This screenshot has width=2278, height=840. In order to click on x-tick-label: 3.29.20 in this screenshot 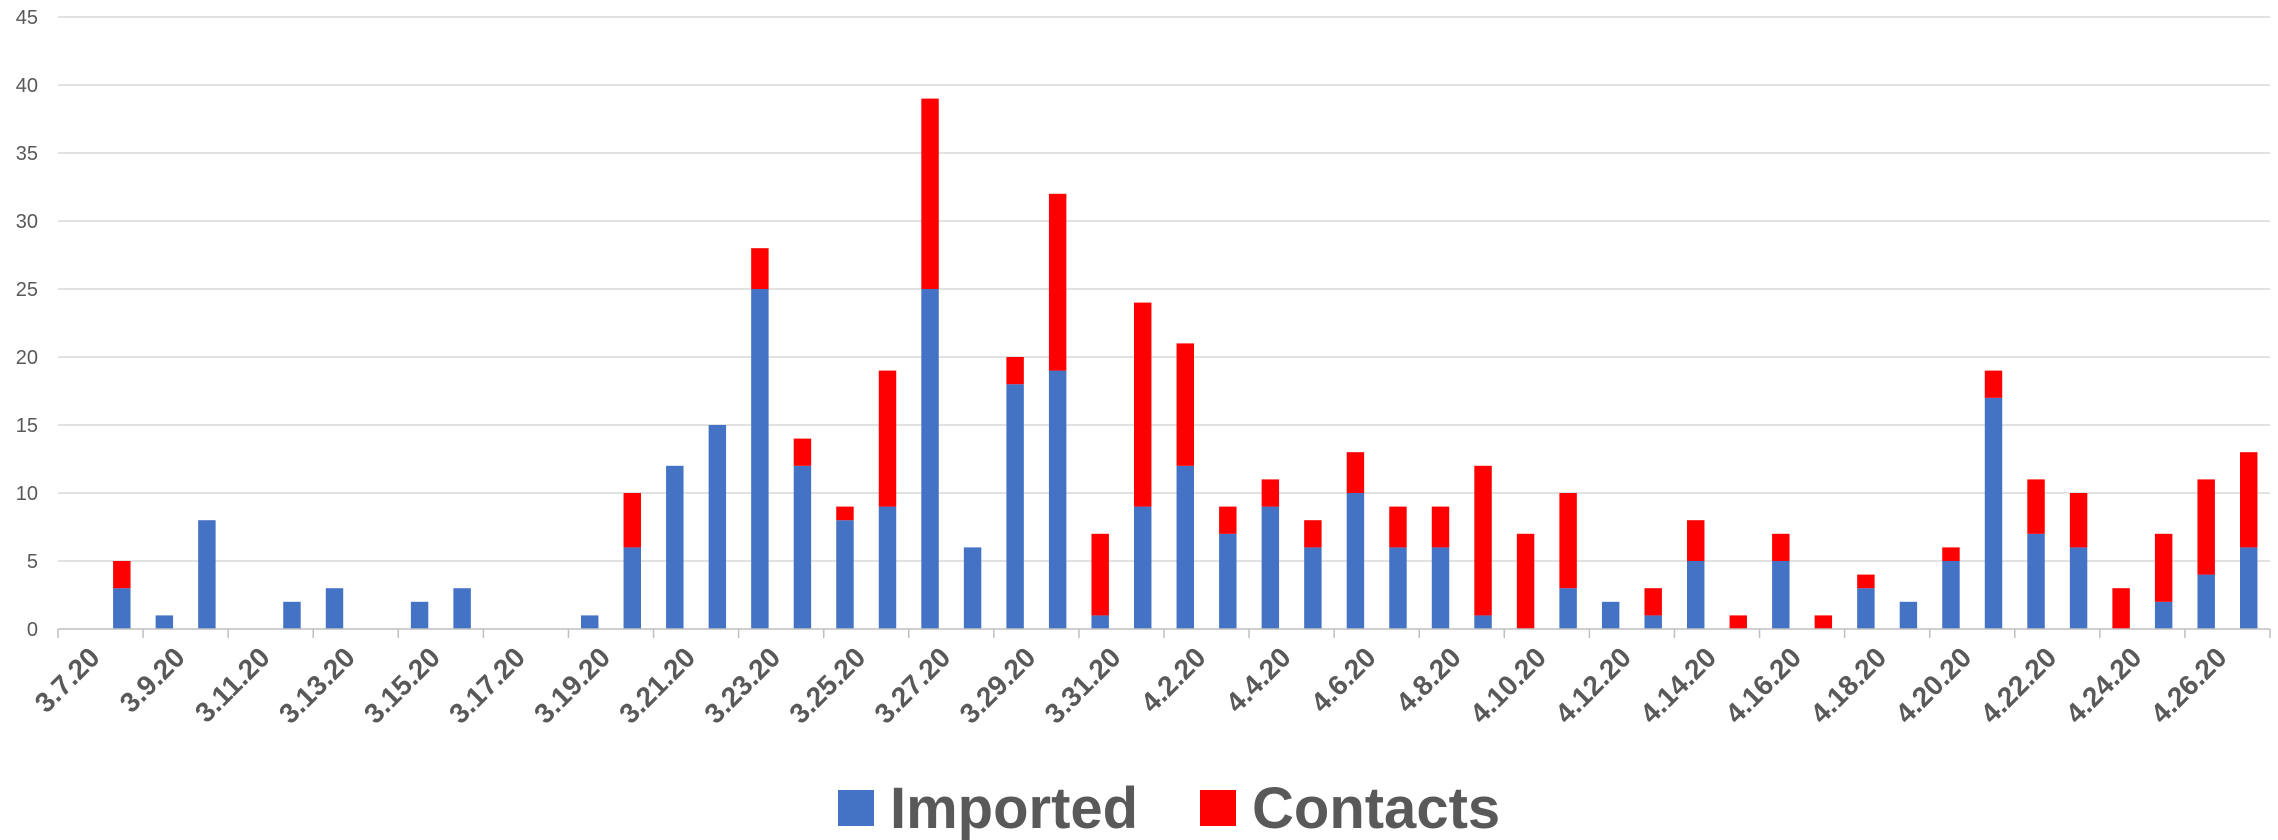, I will do `click(998, 685)`.